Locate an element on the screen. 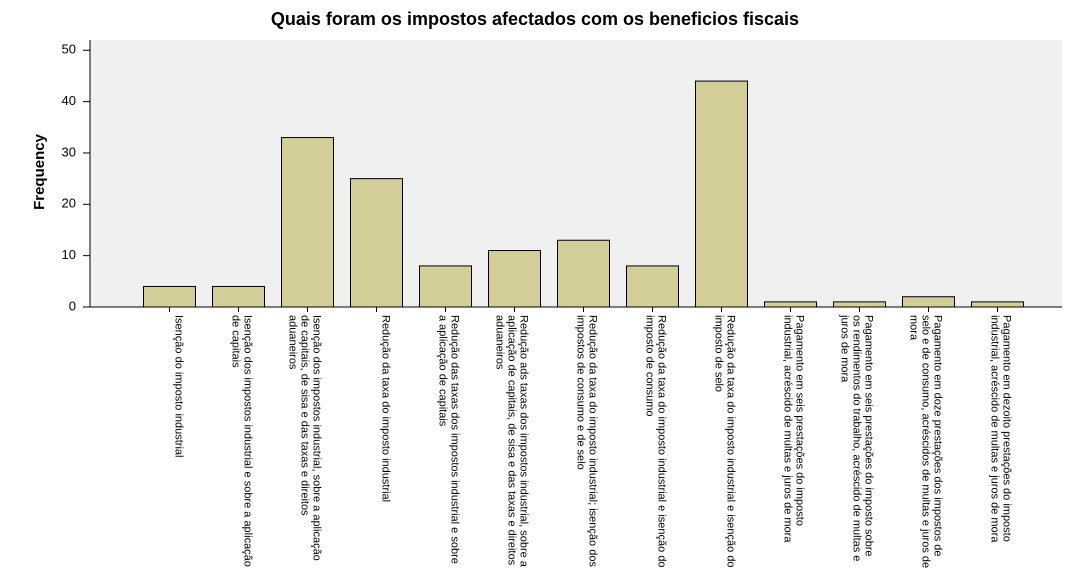 The image size is (1069, 577). x-tick-label: Redução da taxa do imposto industrial is located at coordinates (385, 408).